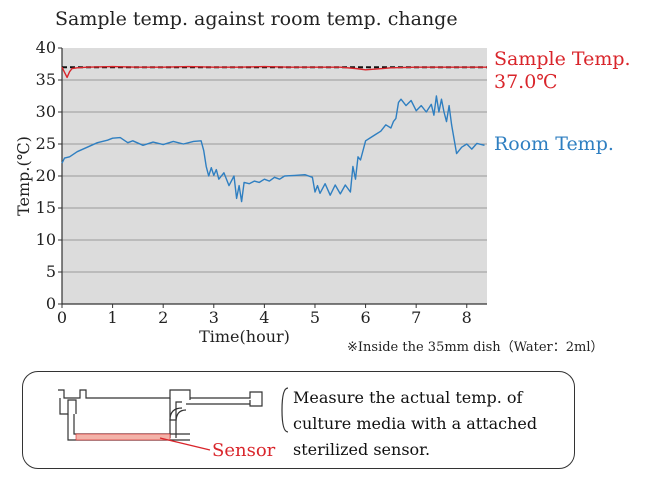 The height and width of the screenshot is (479, 669). I want to click on x-tick-label: 3, so click(214, 317).